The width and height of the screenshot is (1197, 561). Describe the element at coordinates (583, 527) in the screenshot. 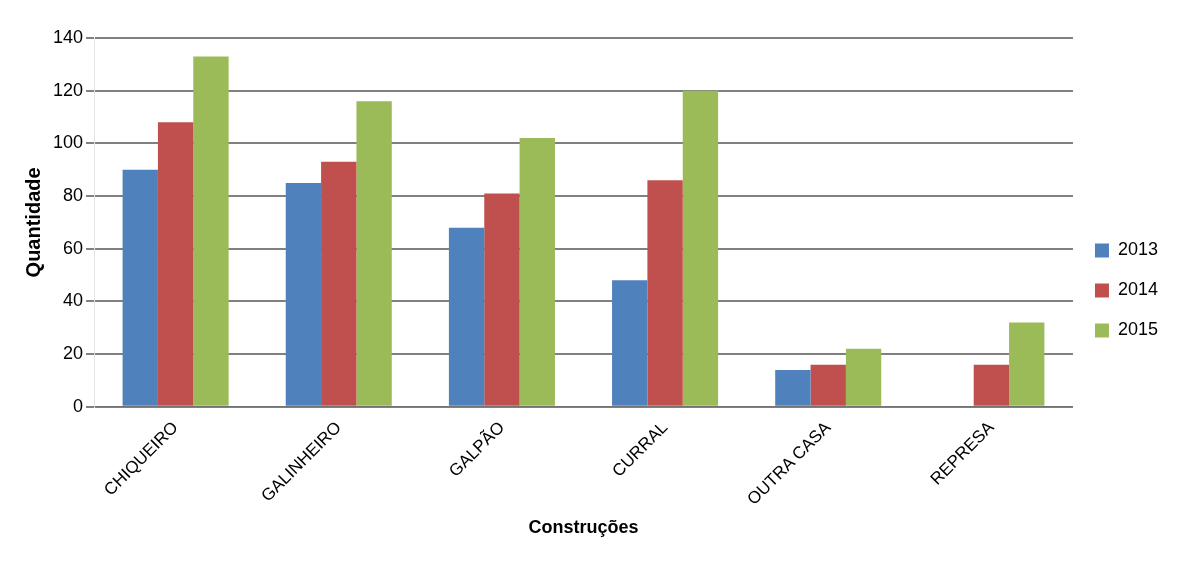

I see `x-axis-title: Construções` at that location.